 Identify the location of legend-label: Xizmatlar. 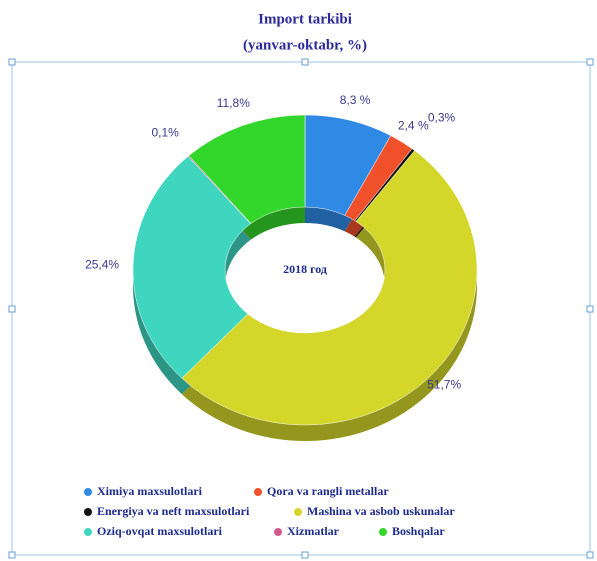
(313, 531).